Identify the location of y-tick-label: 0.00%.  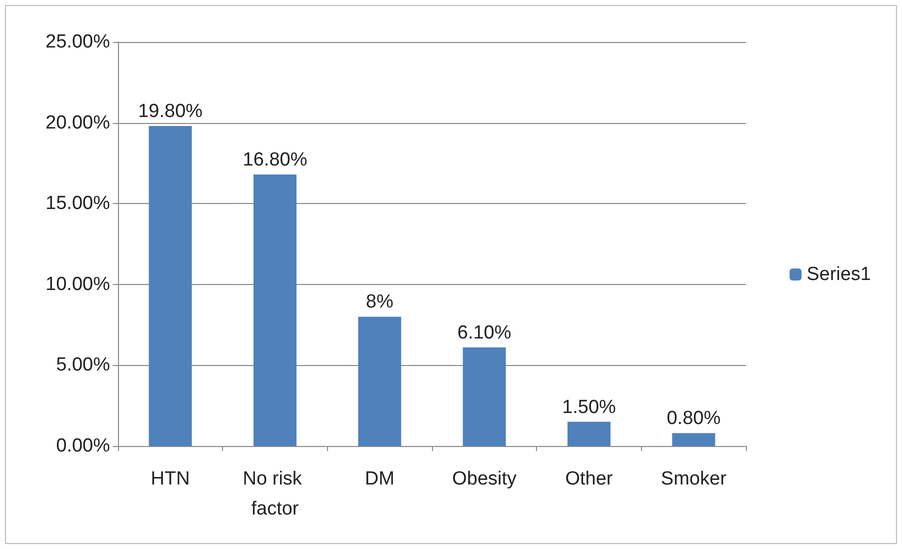
(83, 446).